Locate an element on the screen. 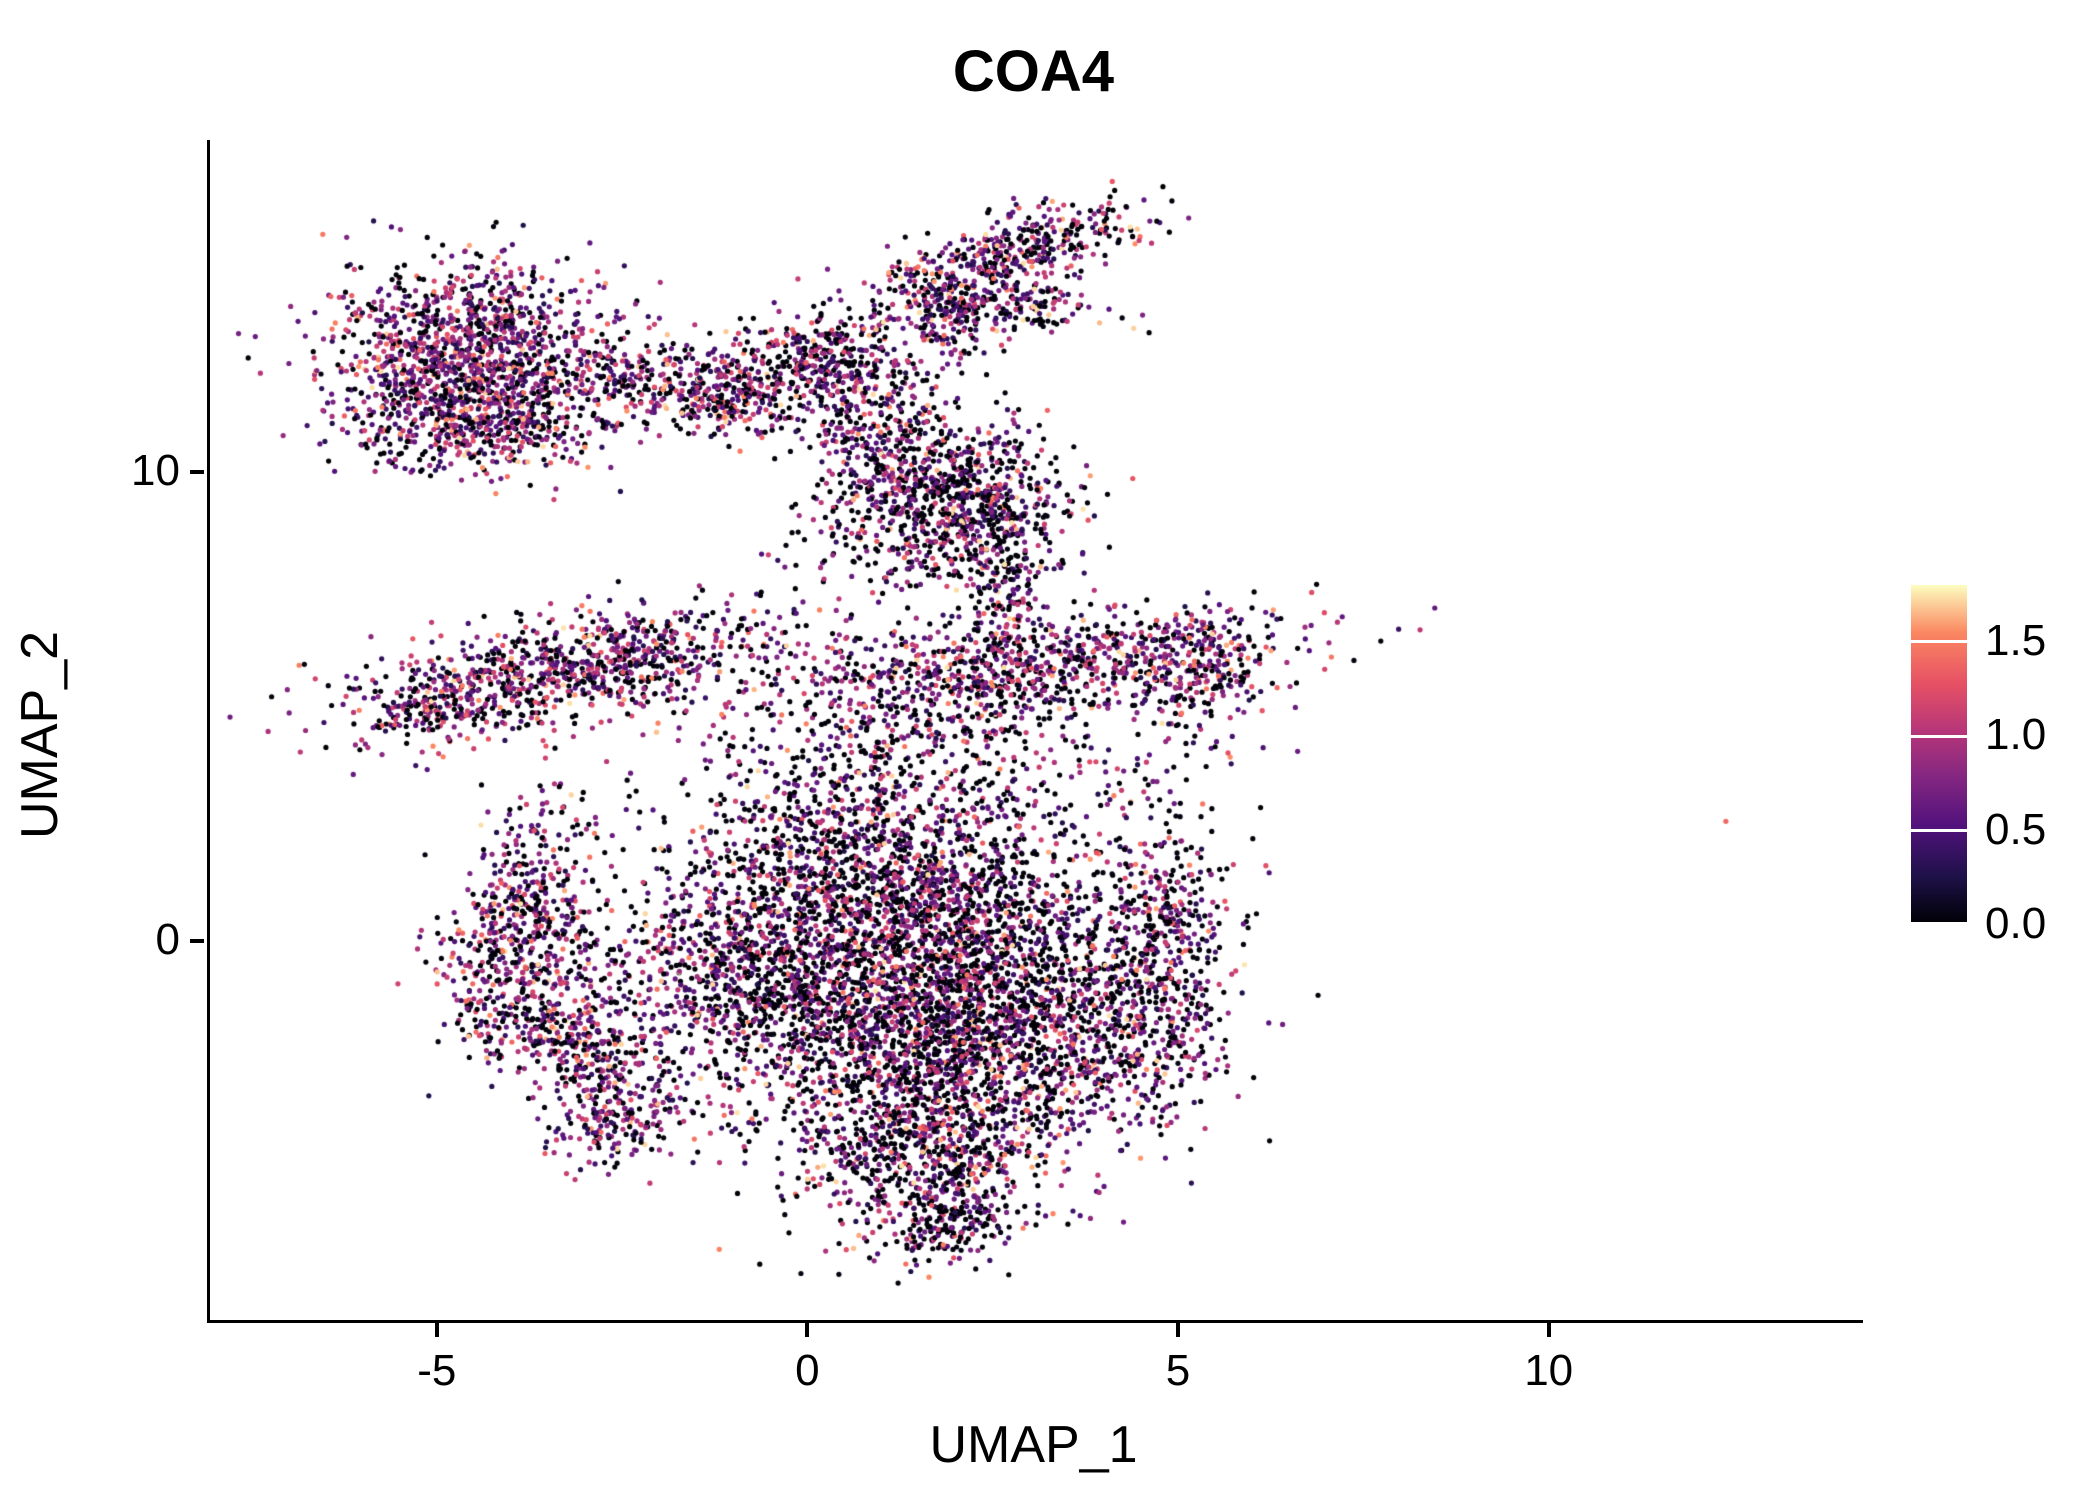 The width and height of the screenshot is (2100, 1500). colorbar-gradient is located at coordinates (1939, 755).